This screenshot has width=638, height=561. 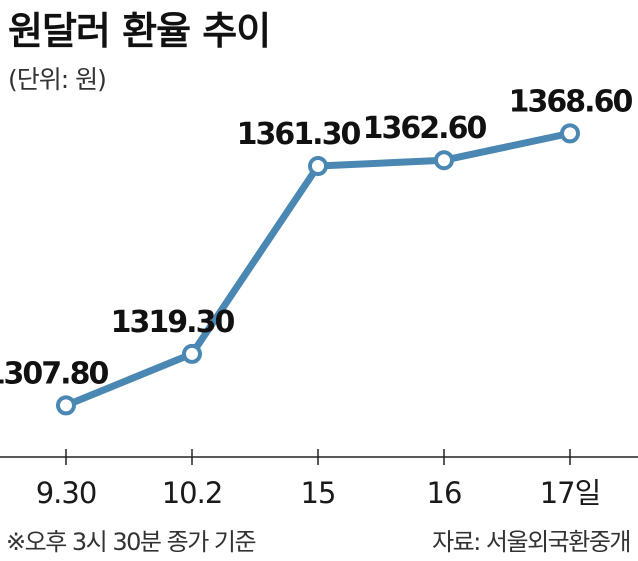 I want to click on footnote: ※오후 3시 30분 종가 기준, so click(x=131, y=542).